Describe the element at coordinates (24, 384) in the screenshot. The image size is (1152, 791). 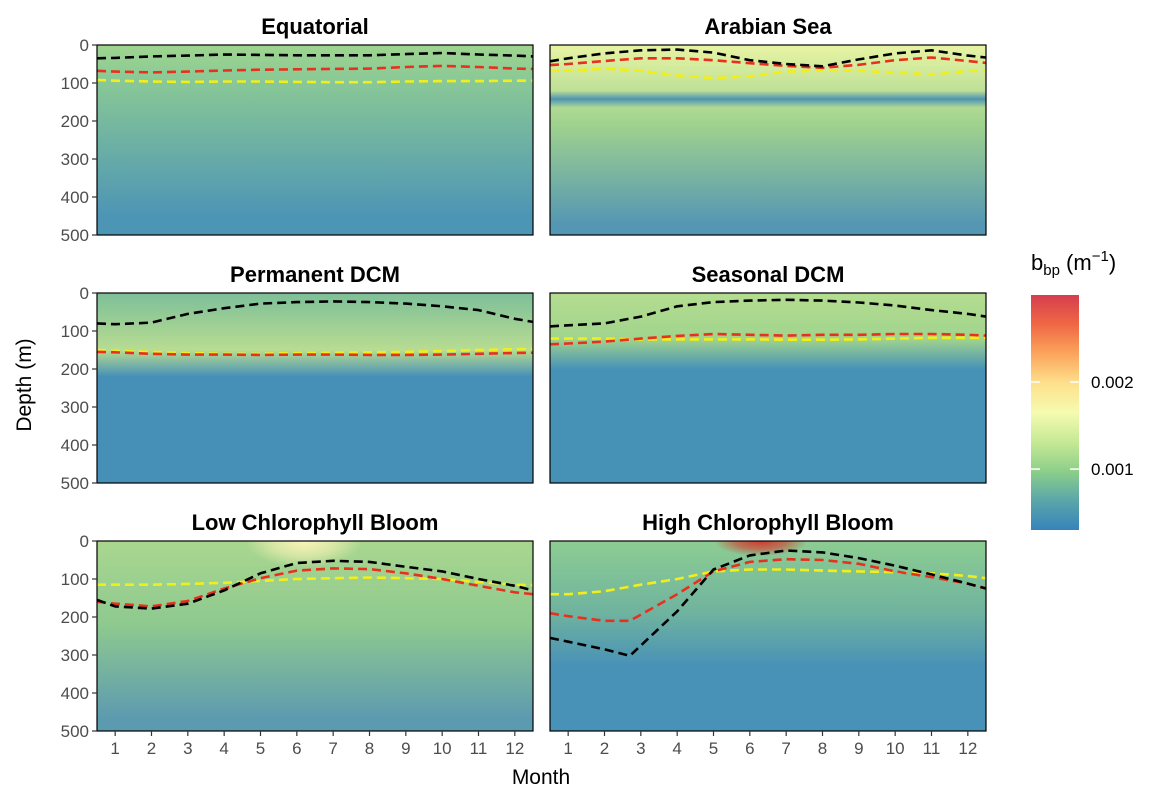
I see `y-axis-label: Depth (m)` at that location.